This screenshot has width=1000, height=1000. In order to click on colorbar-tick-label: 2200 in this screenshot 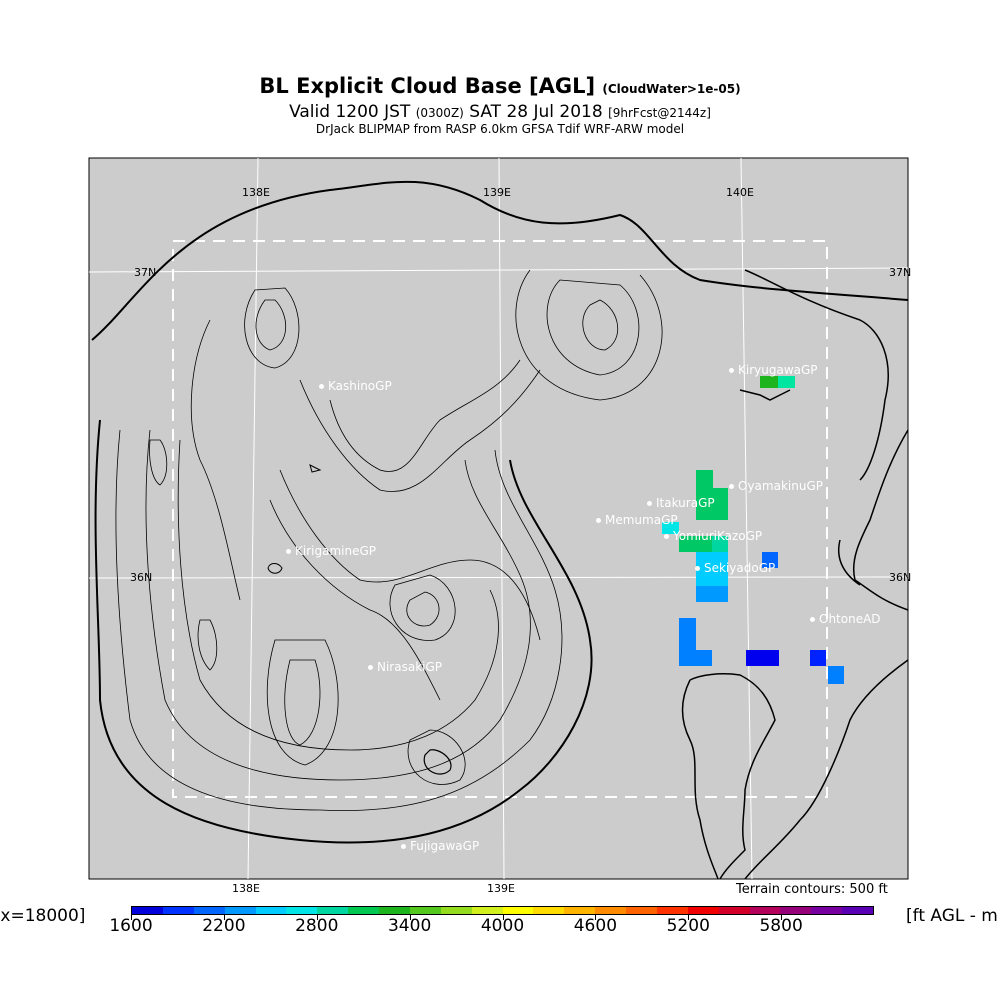, I will do `click(224, 926)`.